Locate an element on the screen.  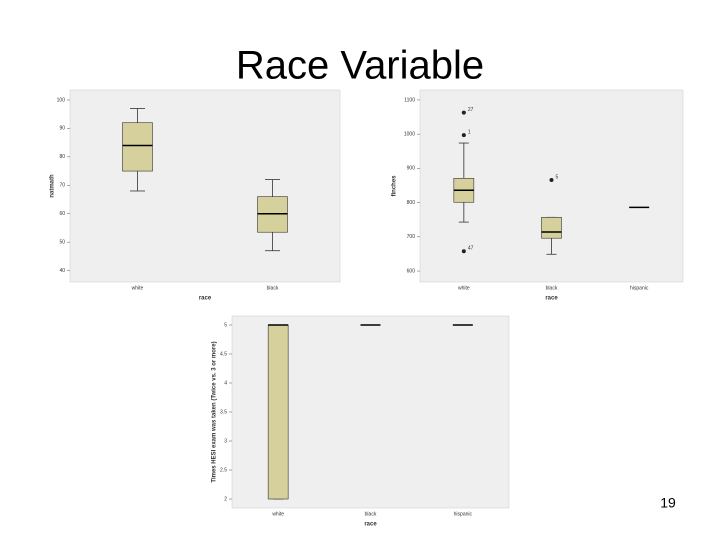
y-tick-label: 50 is located at coordinates (62, 243).